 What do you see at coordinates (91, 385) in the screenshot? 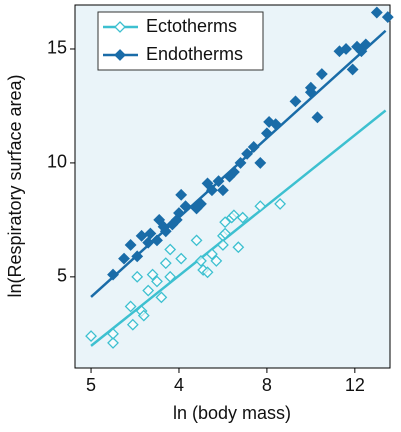
I see `x-tick-label: 5` at bounding box center [91, 385].